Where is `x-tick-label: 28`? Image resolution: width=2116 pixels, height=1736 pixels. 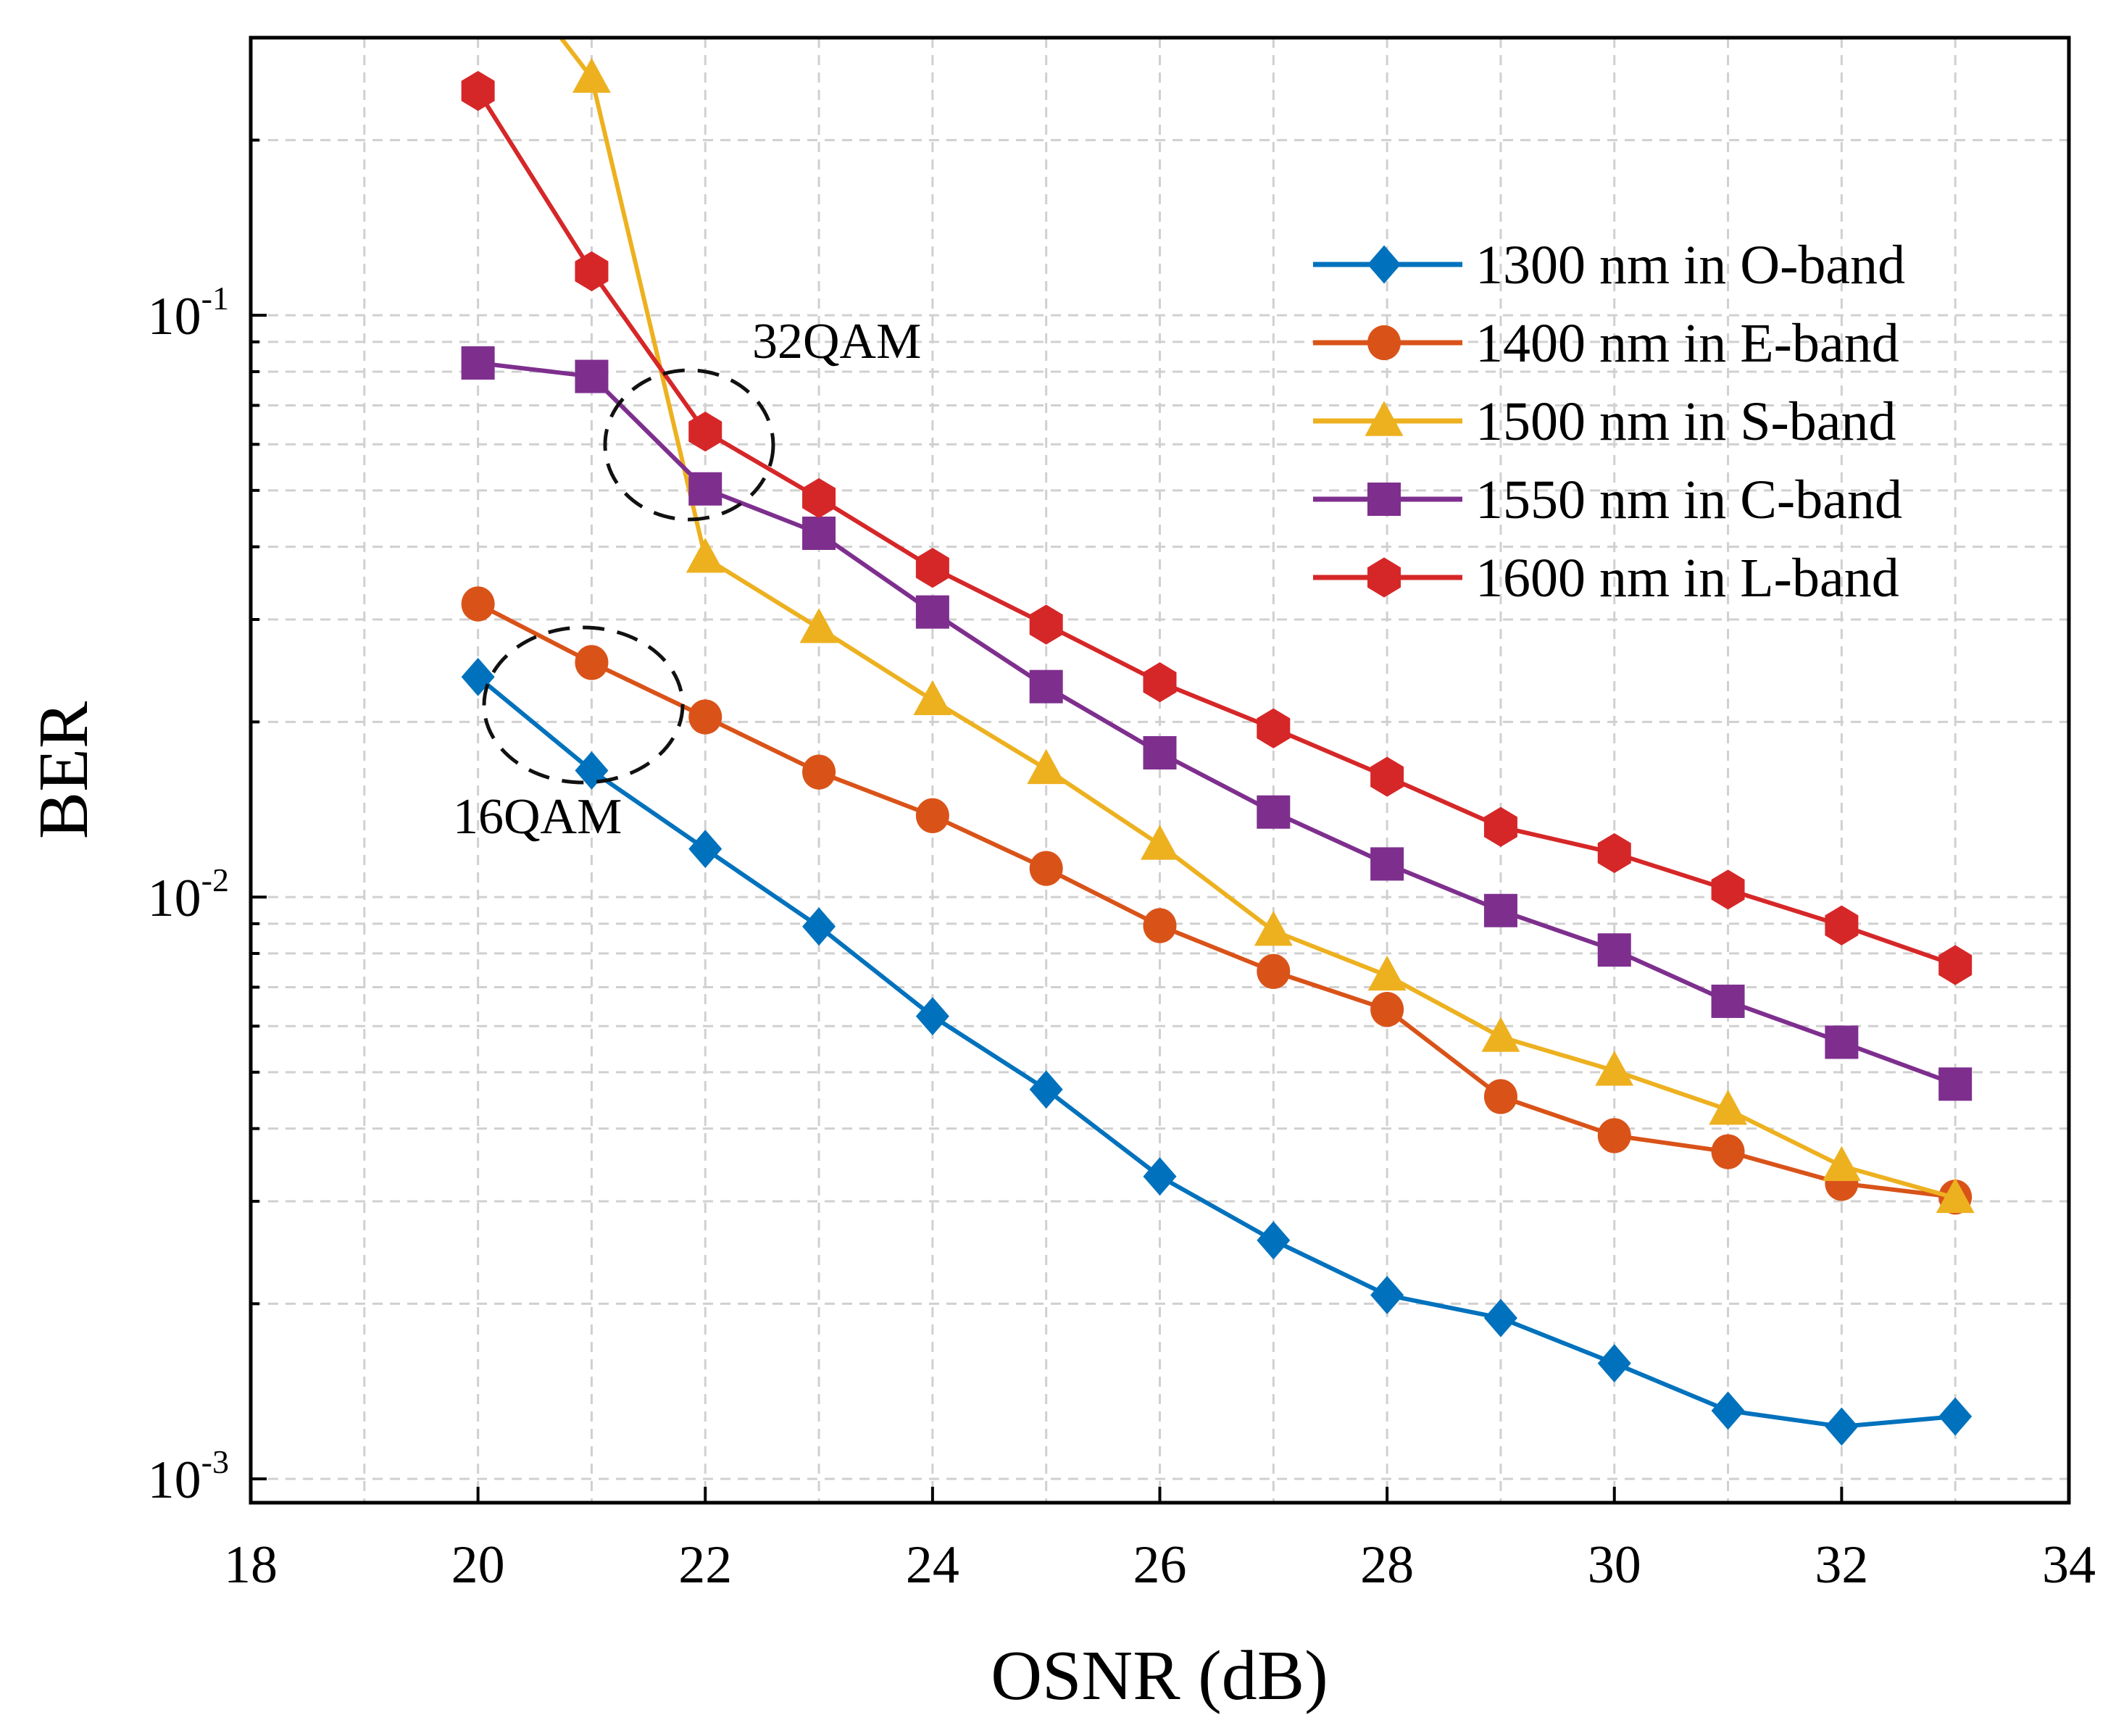
x-tick-label: 28 is located at coordinates (1387, 1565).